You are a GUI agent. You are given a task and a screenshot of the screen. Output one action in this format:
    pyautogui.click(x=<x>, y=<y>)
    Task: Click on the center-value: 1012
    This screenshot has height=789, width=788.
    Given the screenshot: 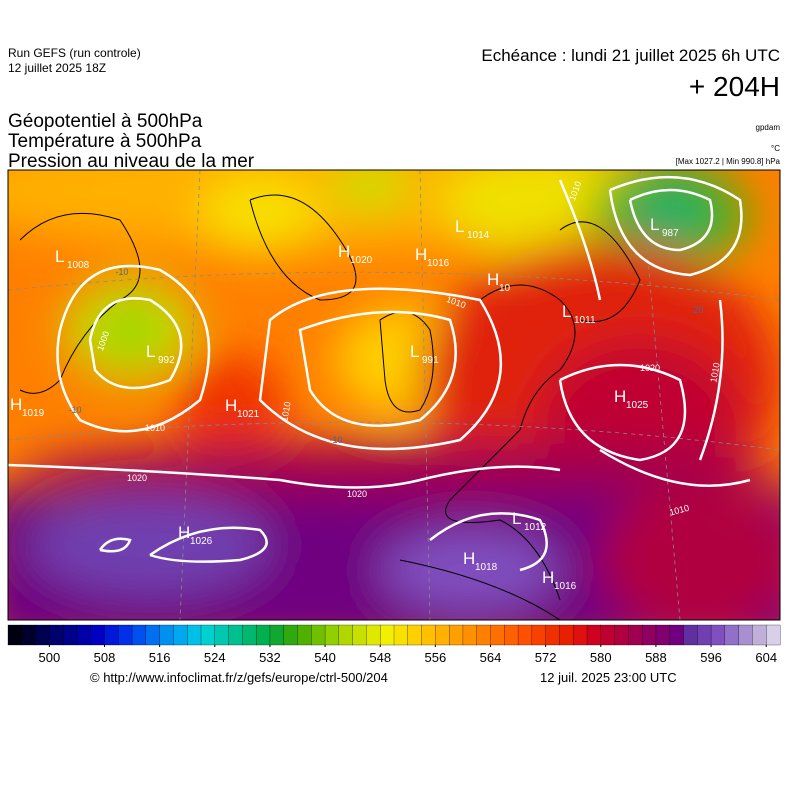 What is the action you would take?
    pyautogui.click(x=535, y=527)
    